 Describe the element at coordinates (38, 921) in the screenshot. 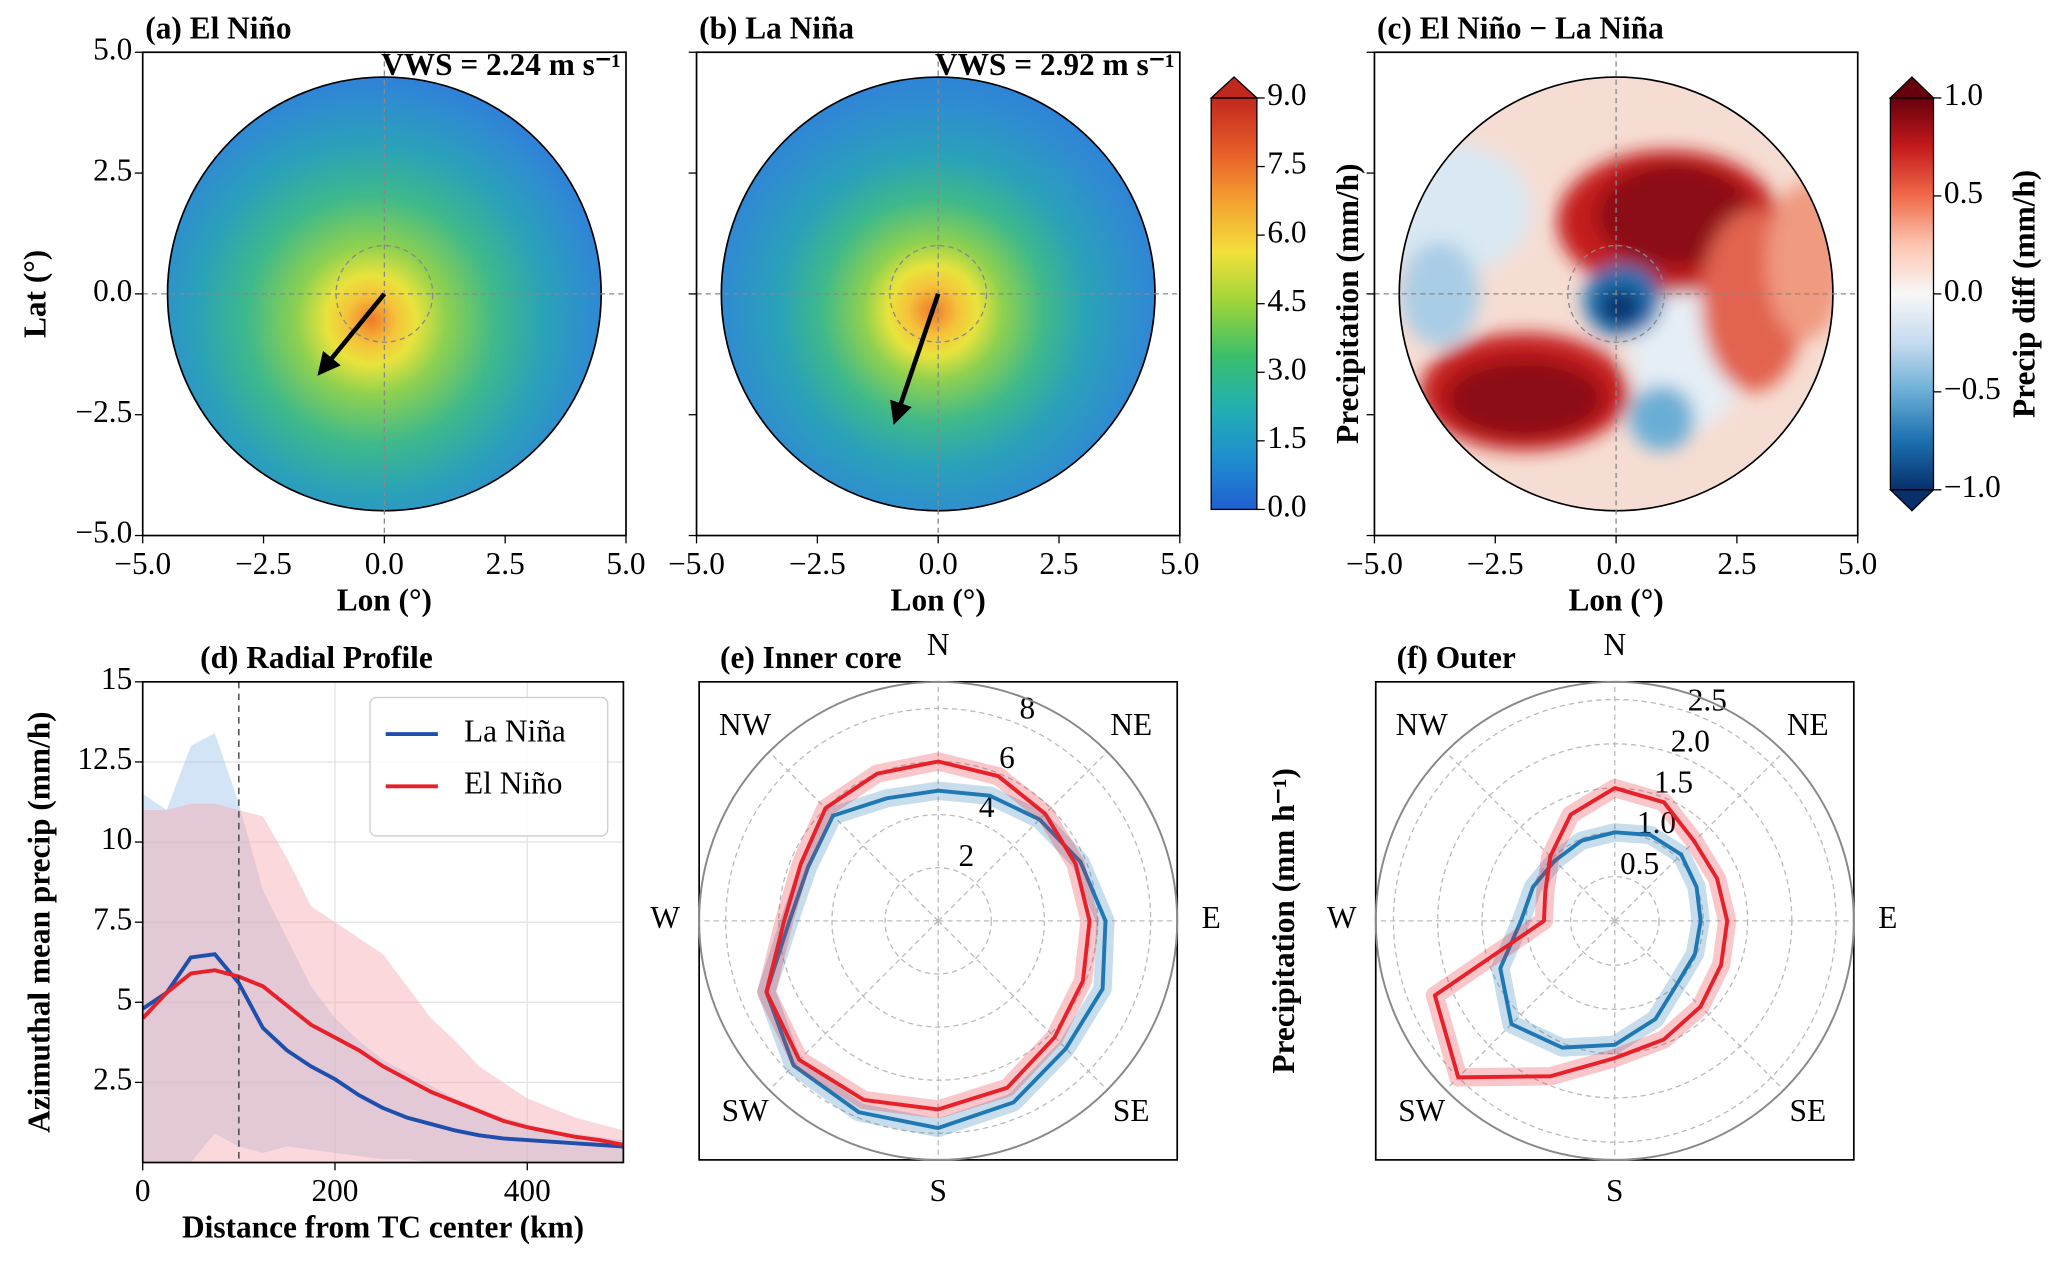

I see `y-axis-label: Azimuthal mean precip (mm/h)` at that location.